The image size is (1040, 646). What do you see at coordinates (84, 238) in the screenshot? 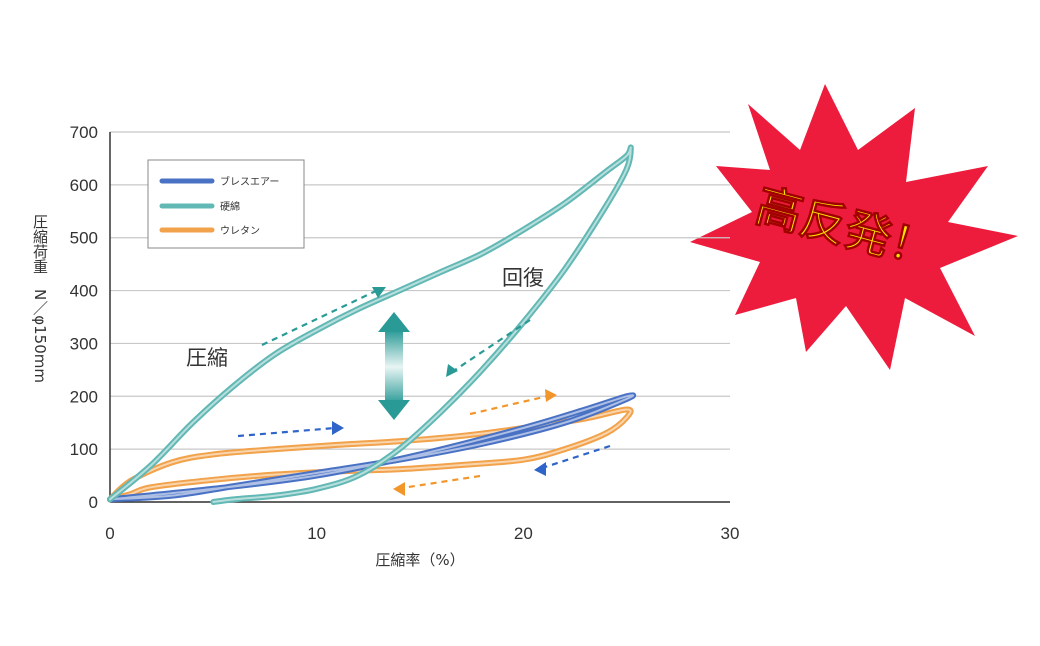
I see `y-tick-label: 500` at bounding box center [84, 238].